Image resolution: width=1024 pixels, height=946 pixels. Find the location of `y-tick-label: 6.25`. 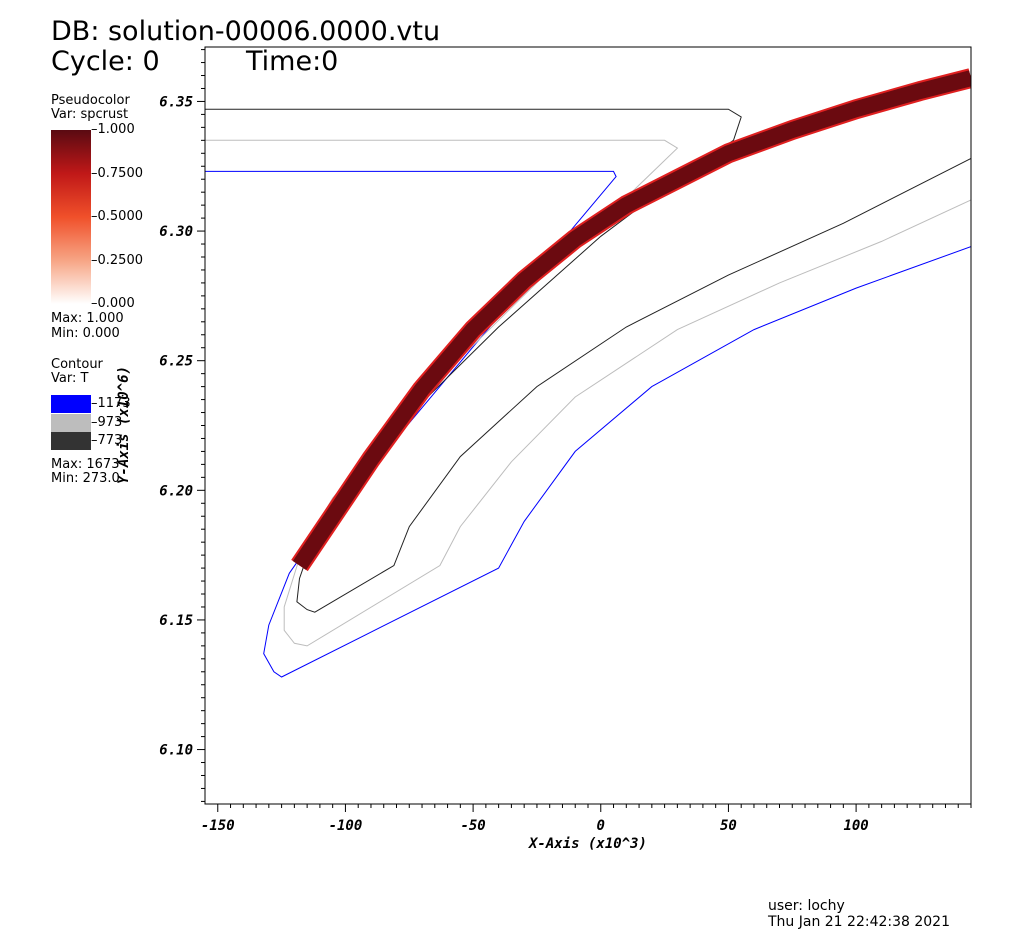

y-tick-label: 6.25 is located at coordinates (176, 362).